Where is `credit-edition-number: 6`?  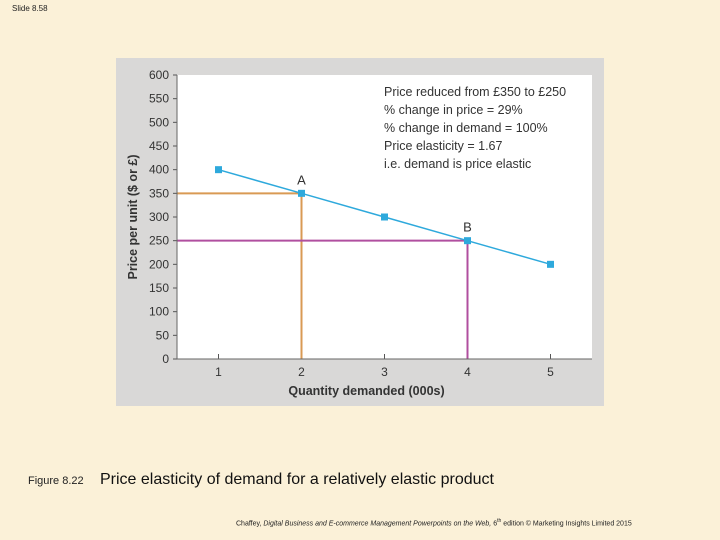 credit-edition-number: 6 is located at coordinates (495, 524).